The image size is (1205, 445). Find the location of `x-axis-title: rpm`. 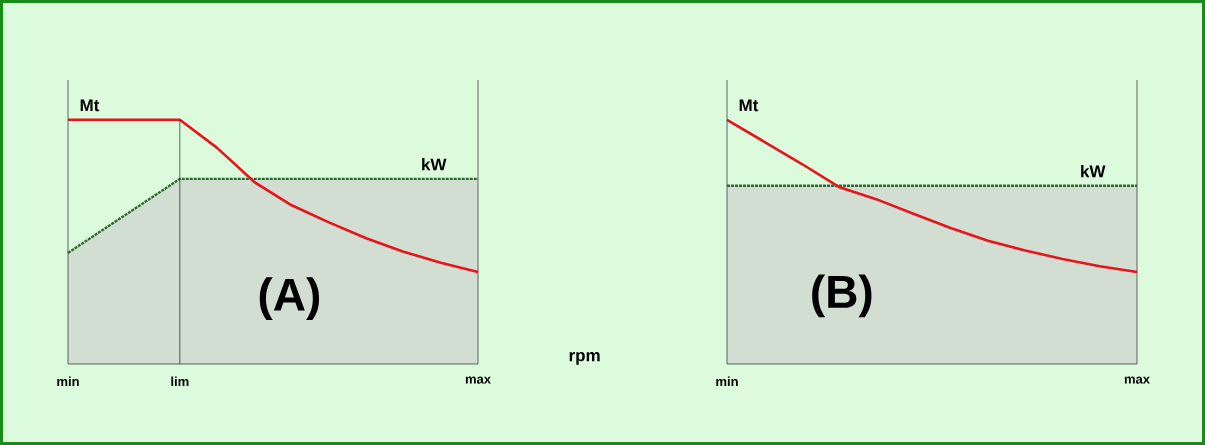

x-axis-title: rpm is located at coordinates (584, 358).